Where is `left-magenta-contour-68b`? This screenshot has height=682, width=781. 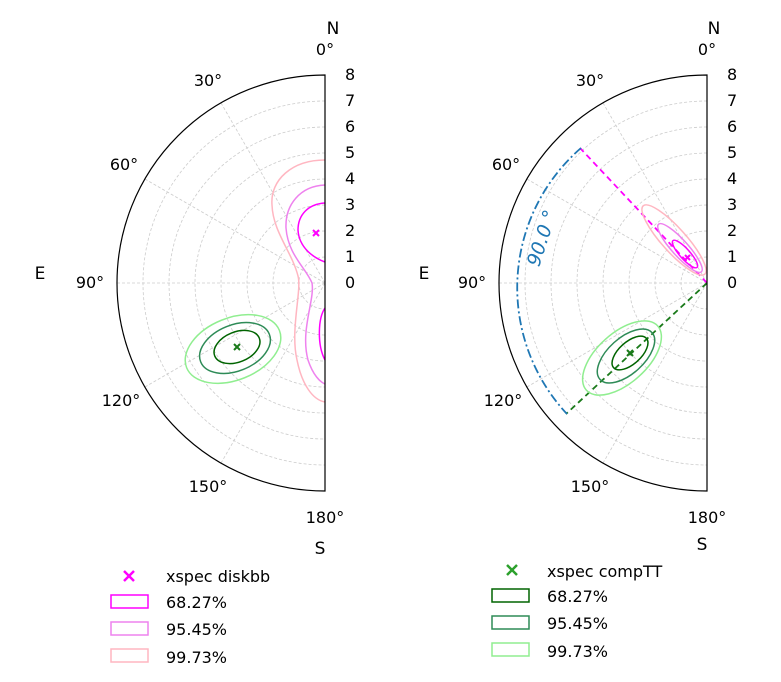
left-magenta-contour-68b is located at coordinates (322, 334).